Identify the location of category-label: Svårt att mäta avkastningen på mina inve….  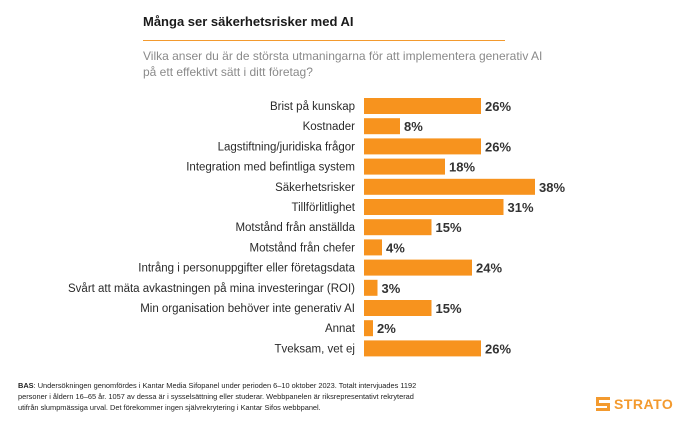
(211, 289).